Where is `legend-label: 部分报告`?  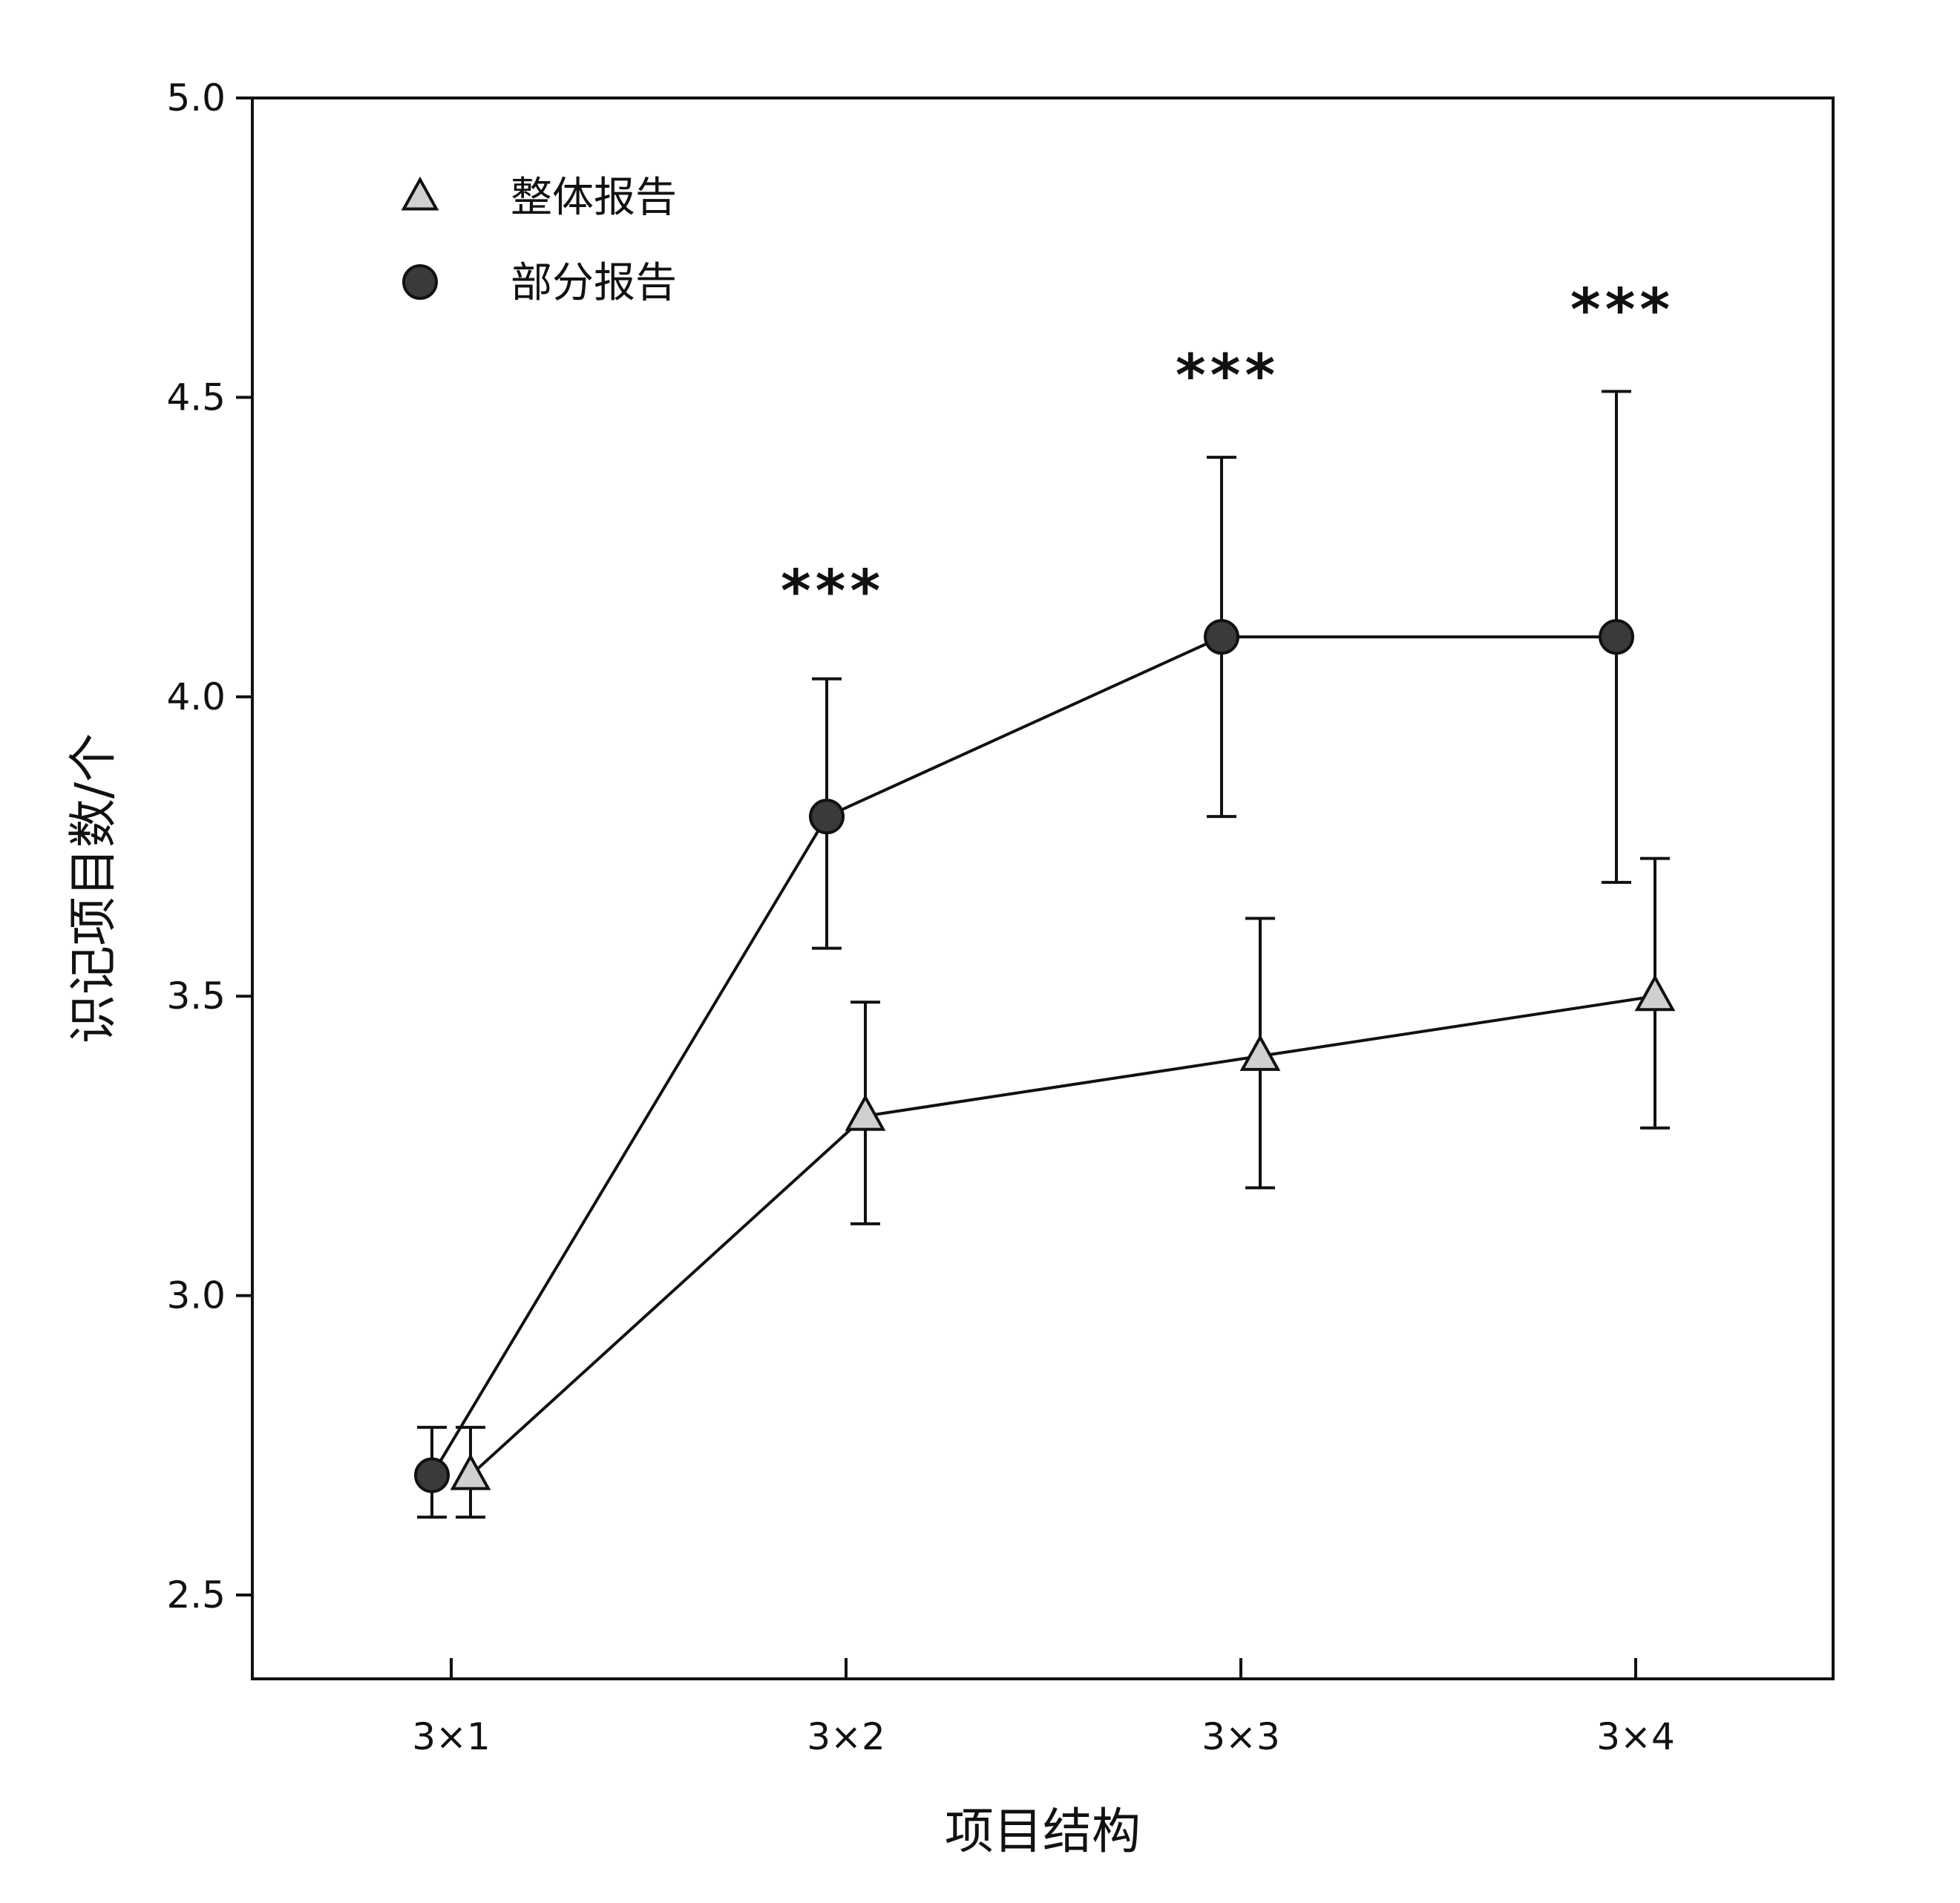
legend-label: 部分报告 is located at coordinates (594, 283).